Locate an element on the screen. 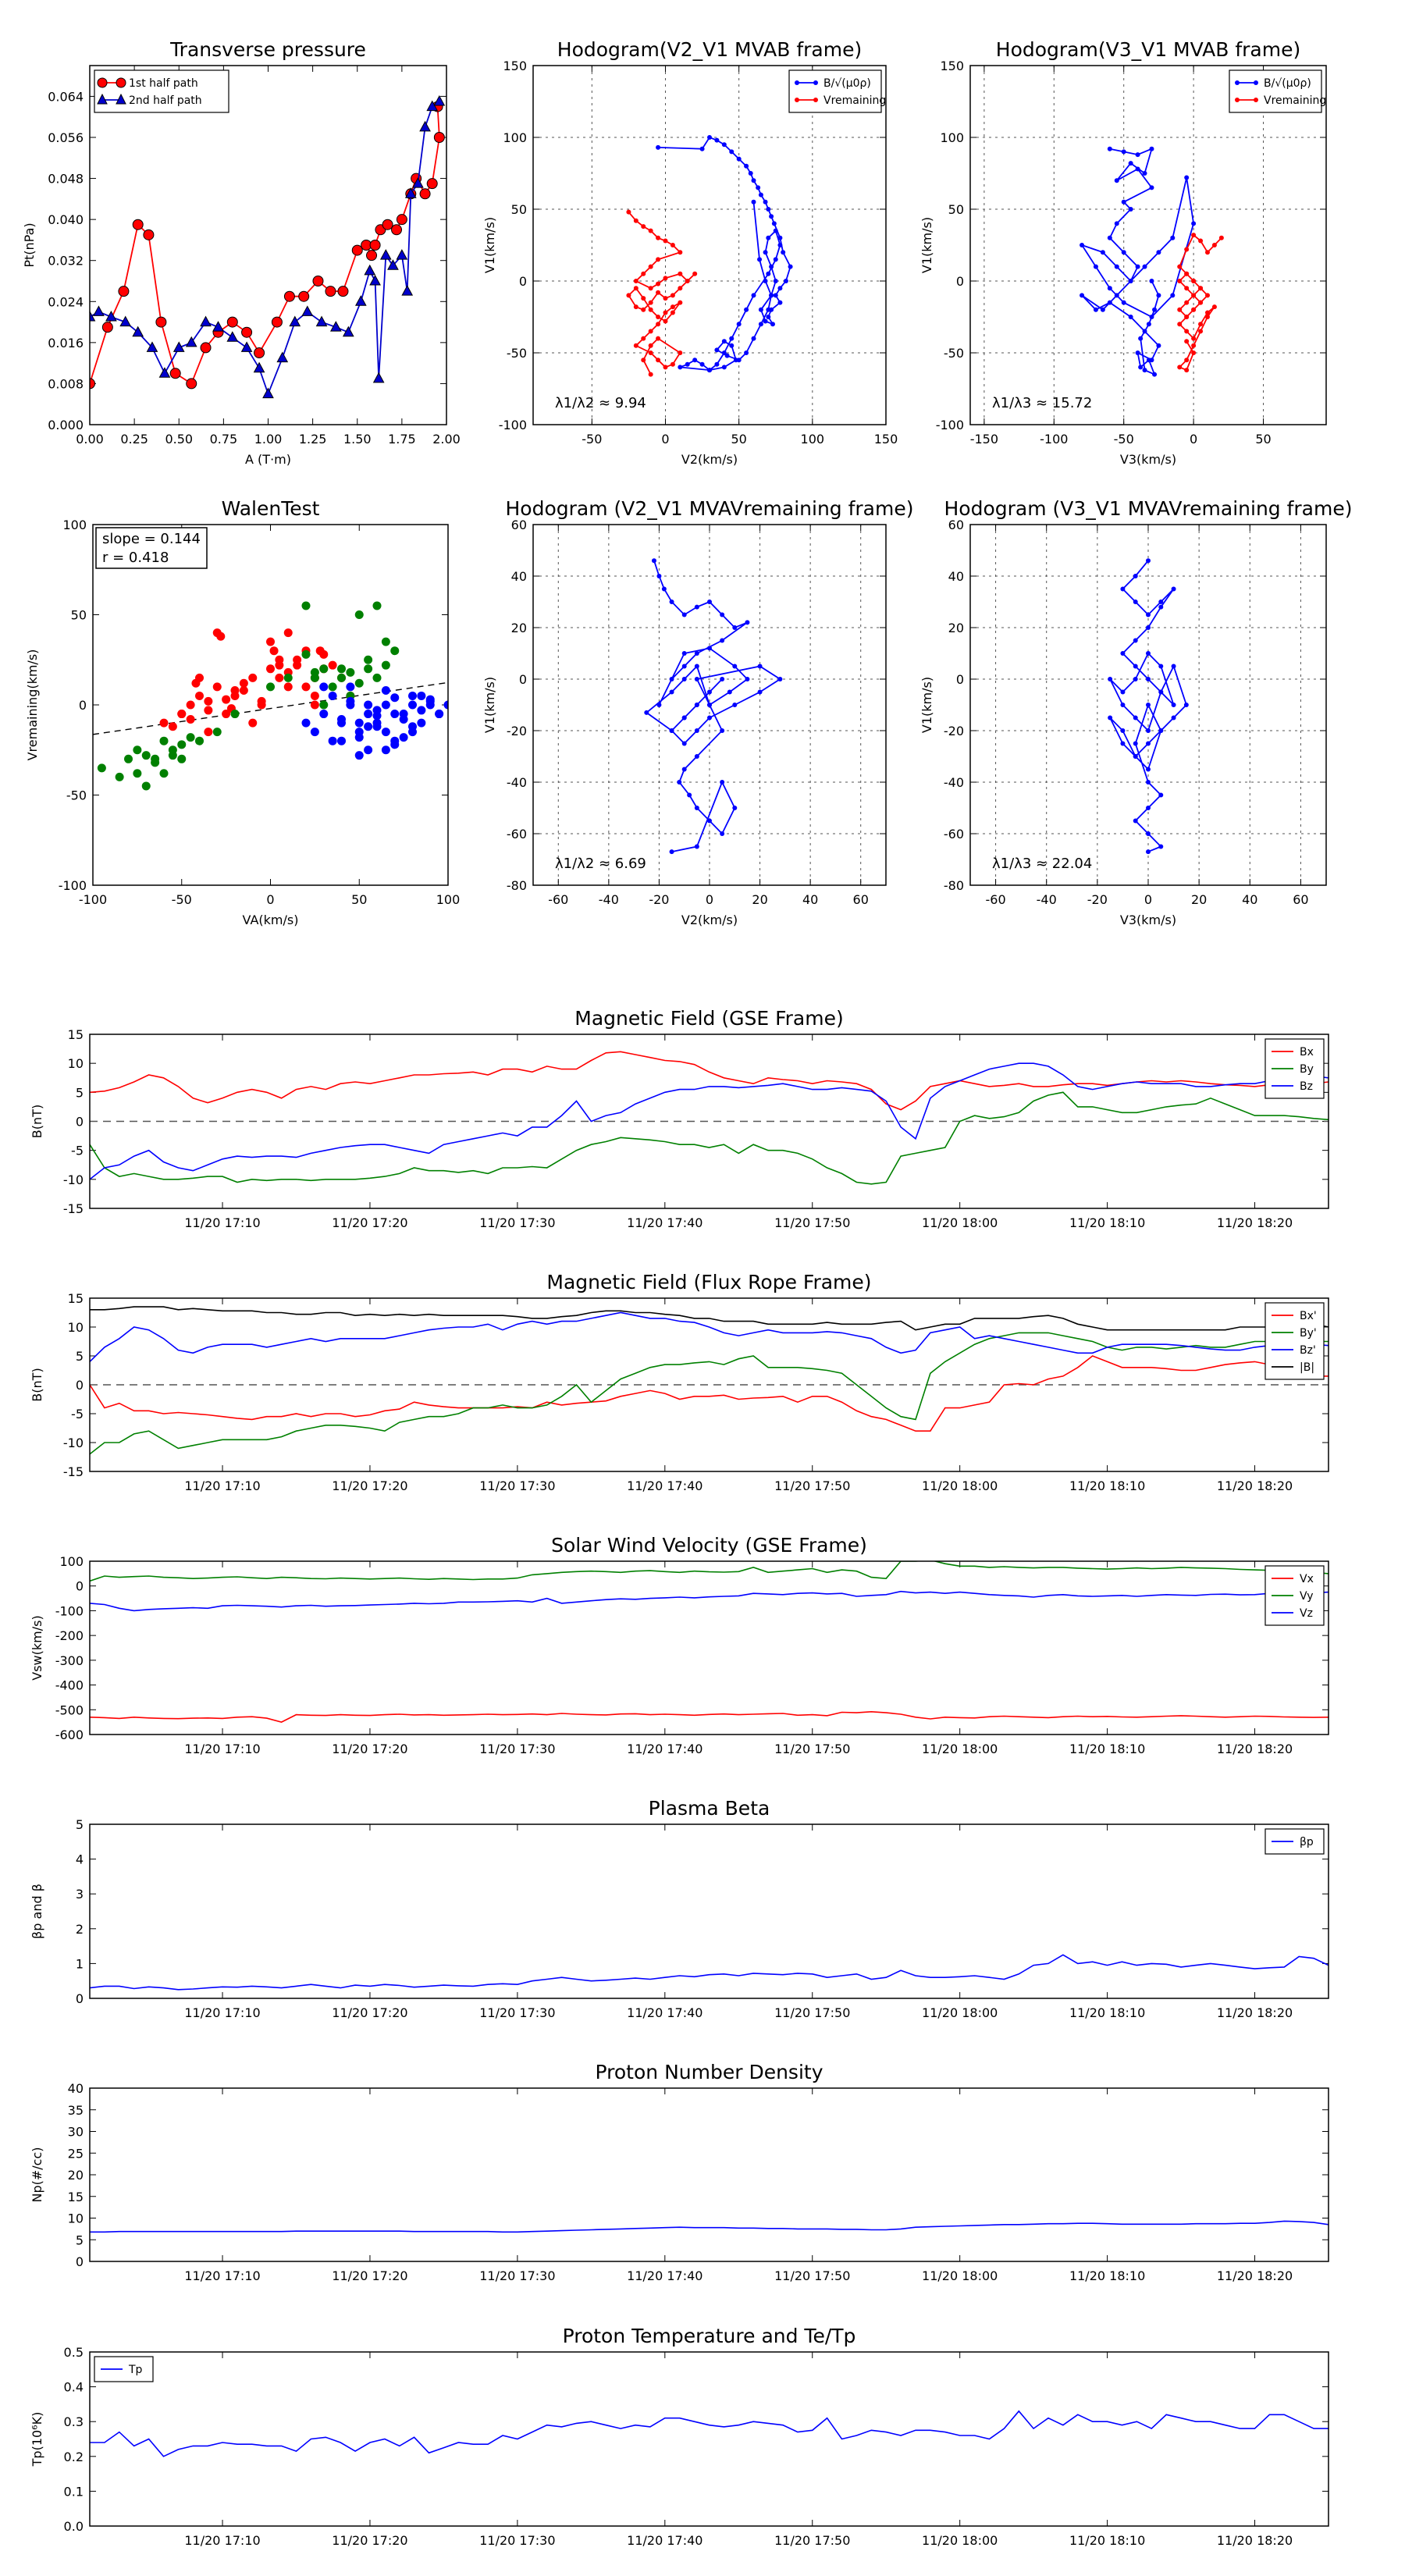  x-tick-label: 11/20 18:20 is located at coordinates (1255, 1485).